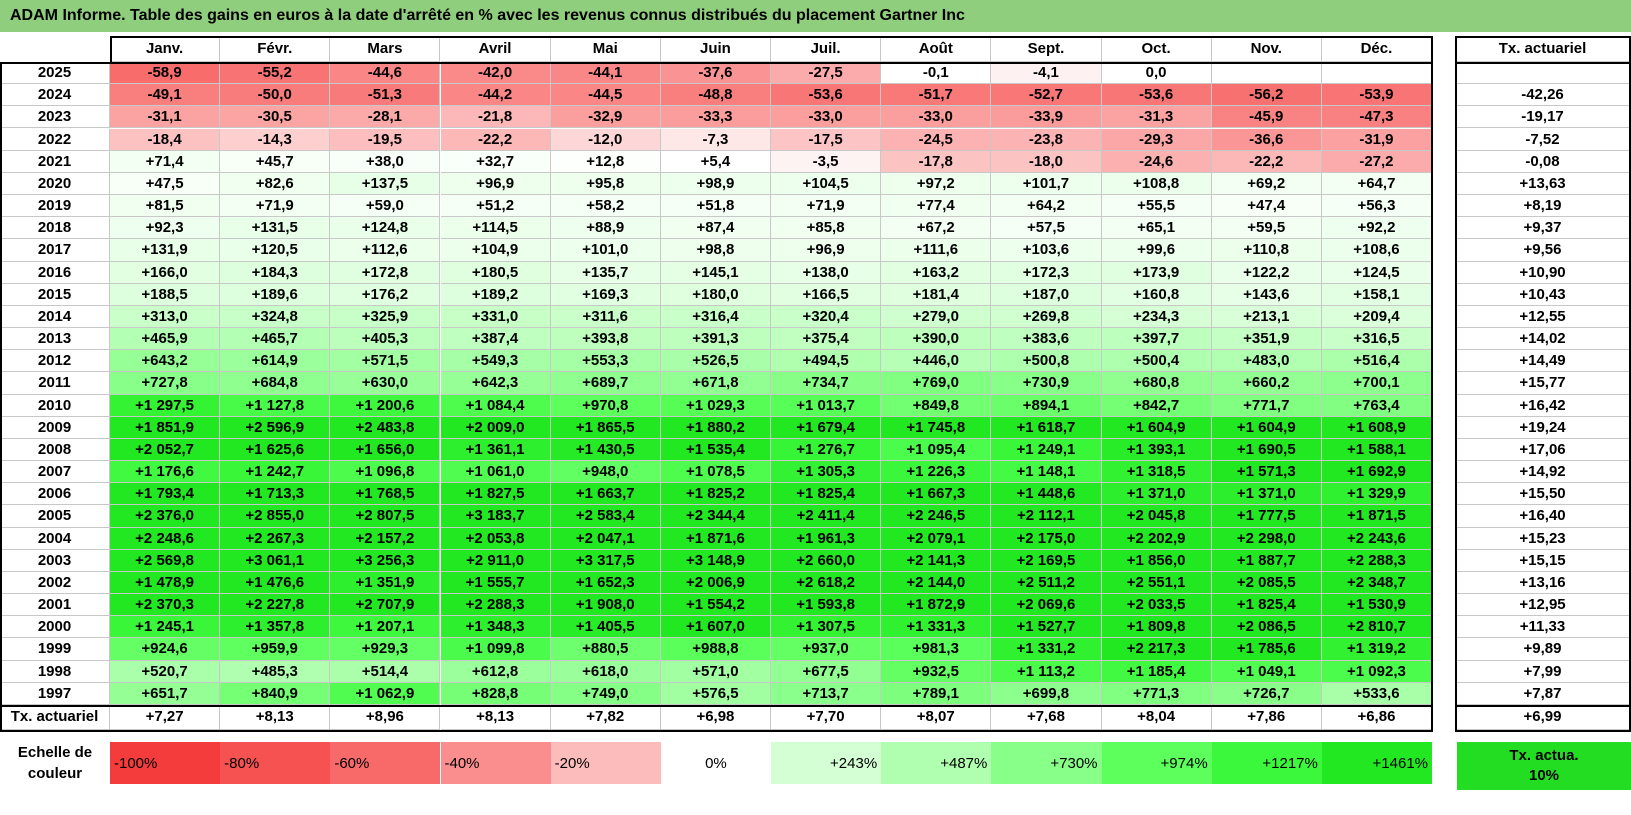  Describe the element at coordinates (1266, 671) in the screenshot. I see `value-cell: +1 049,1` at that location.